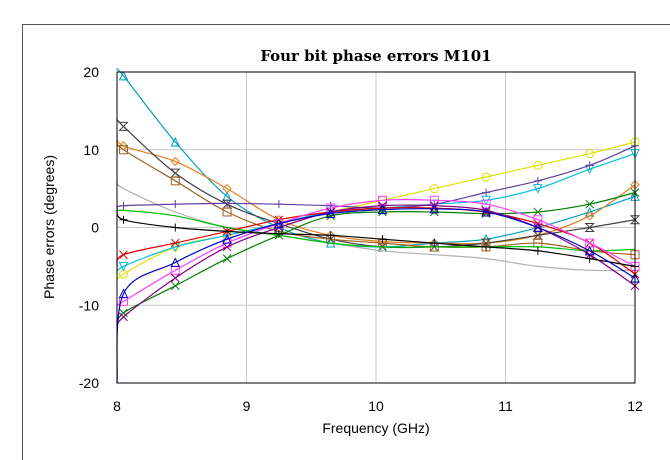 This screenshot has height=460, width=670. I want to click on y-tick-label: -10, so click(89, 305).